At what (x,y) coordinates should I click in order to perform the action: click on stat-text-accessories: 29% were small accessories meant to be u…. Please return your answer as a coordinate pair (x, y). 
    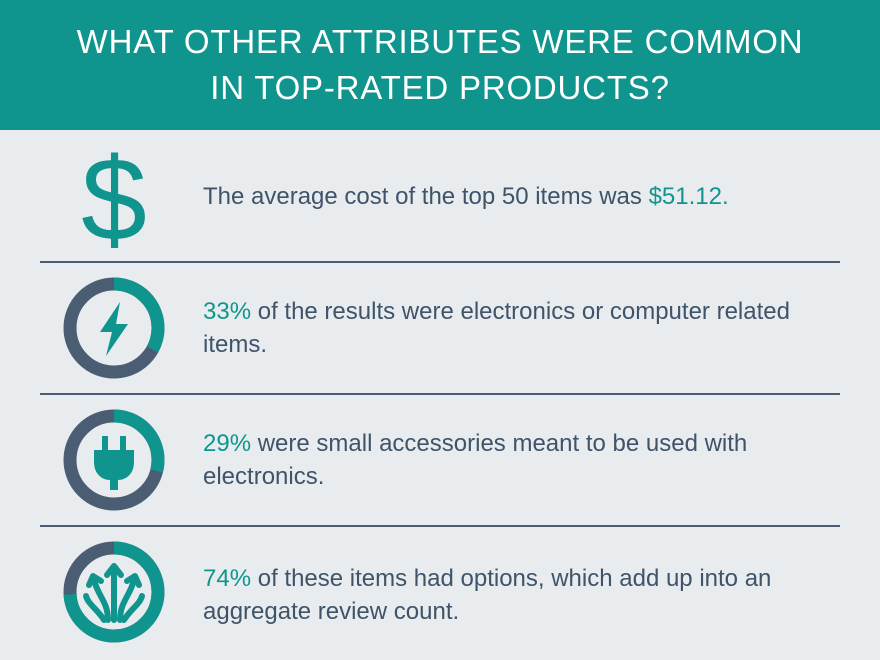
    Looking at the image, I should click on (475, 460).